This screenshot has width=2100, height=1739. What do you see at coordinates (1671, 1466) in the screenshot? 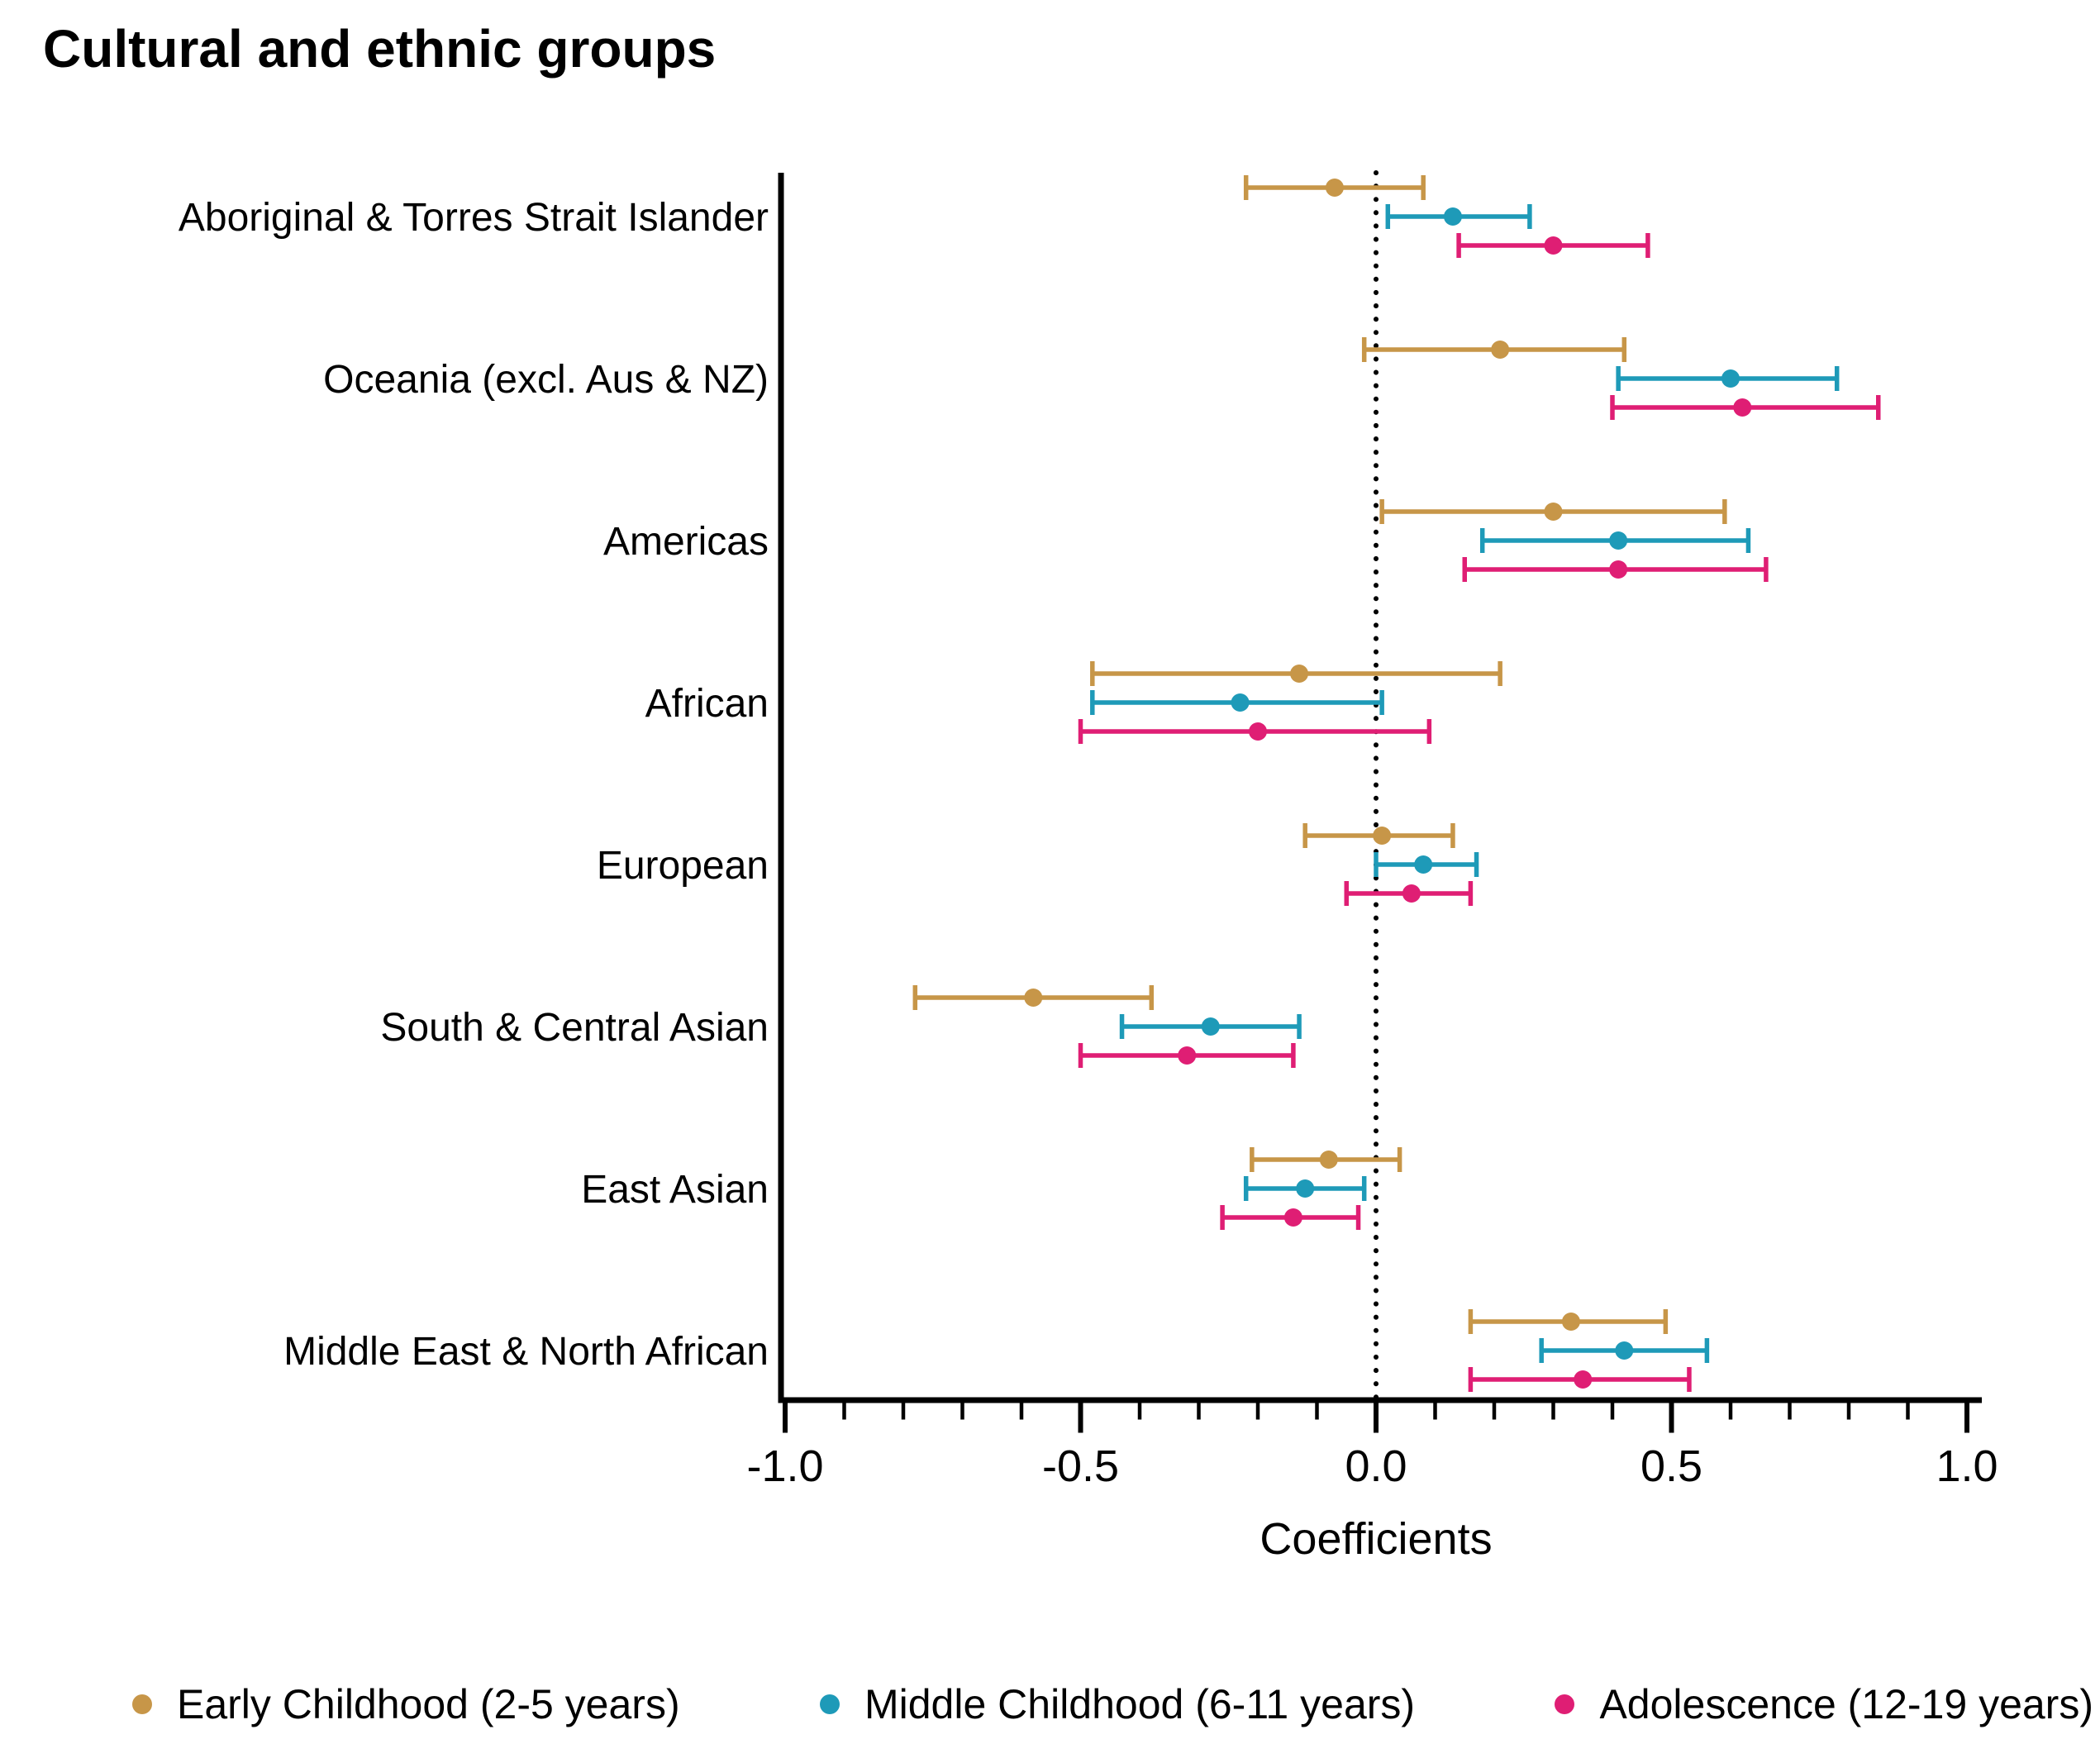
I see `x-tick-label: 0.5` at bounding box center [1671, 1466].